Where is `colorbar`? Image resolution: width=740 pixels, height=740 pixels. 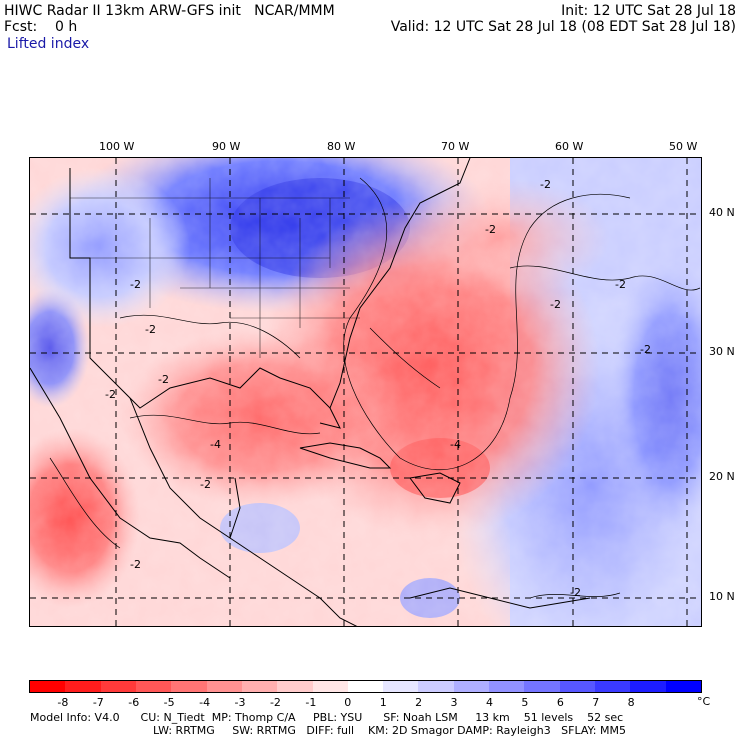
colorbar is located at coordinates (365, 686).